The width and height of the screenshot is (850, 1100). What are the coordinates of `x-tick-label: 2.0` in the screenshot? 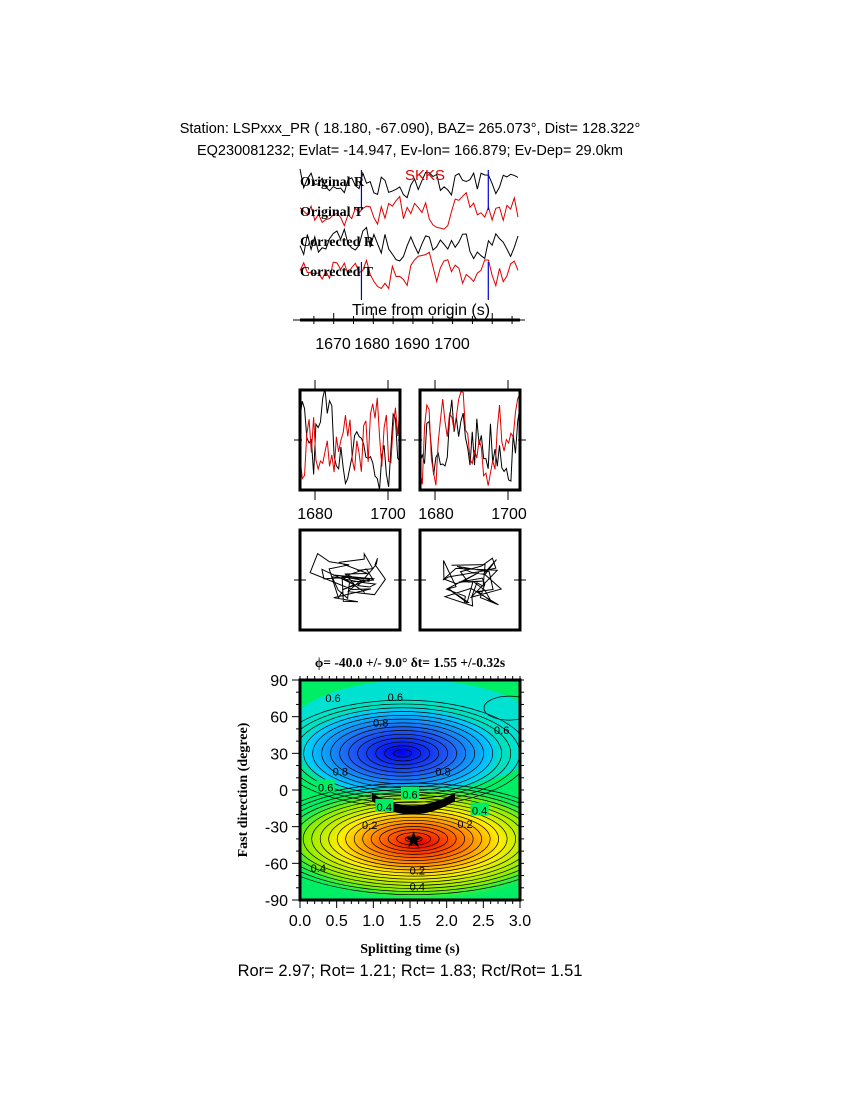 It's located at (447, 921).